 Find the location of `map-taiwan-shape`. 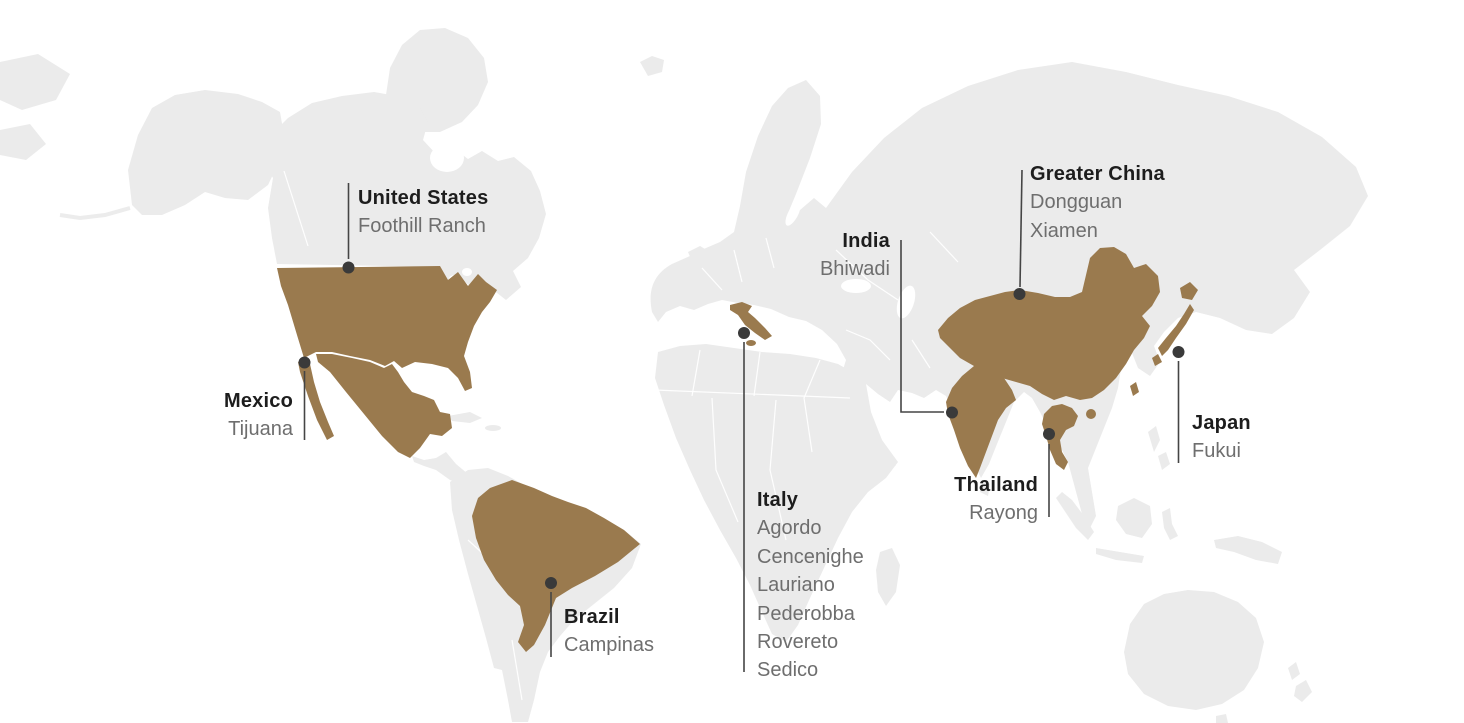

map-taiwan-shape is located at coordinates (1134, 389).